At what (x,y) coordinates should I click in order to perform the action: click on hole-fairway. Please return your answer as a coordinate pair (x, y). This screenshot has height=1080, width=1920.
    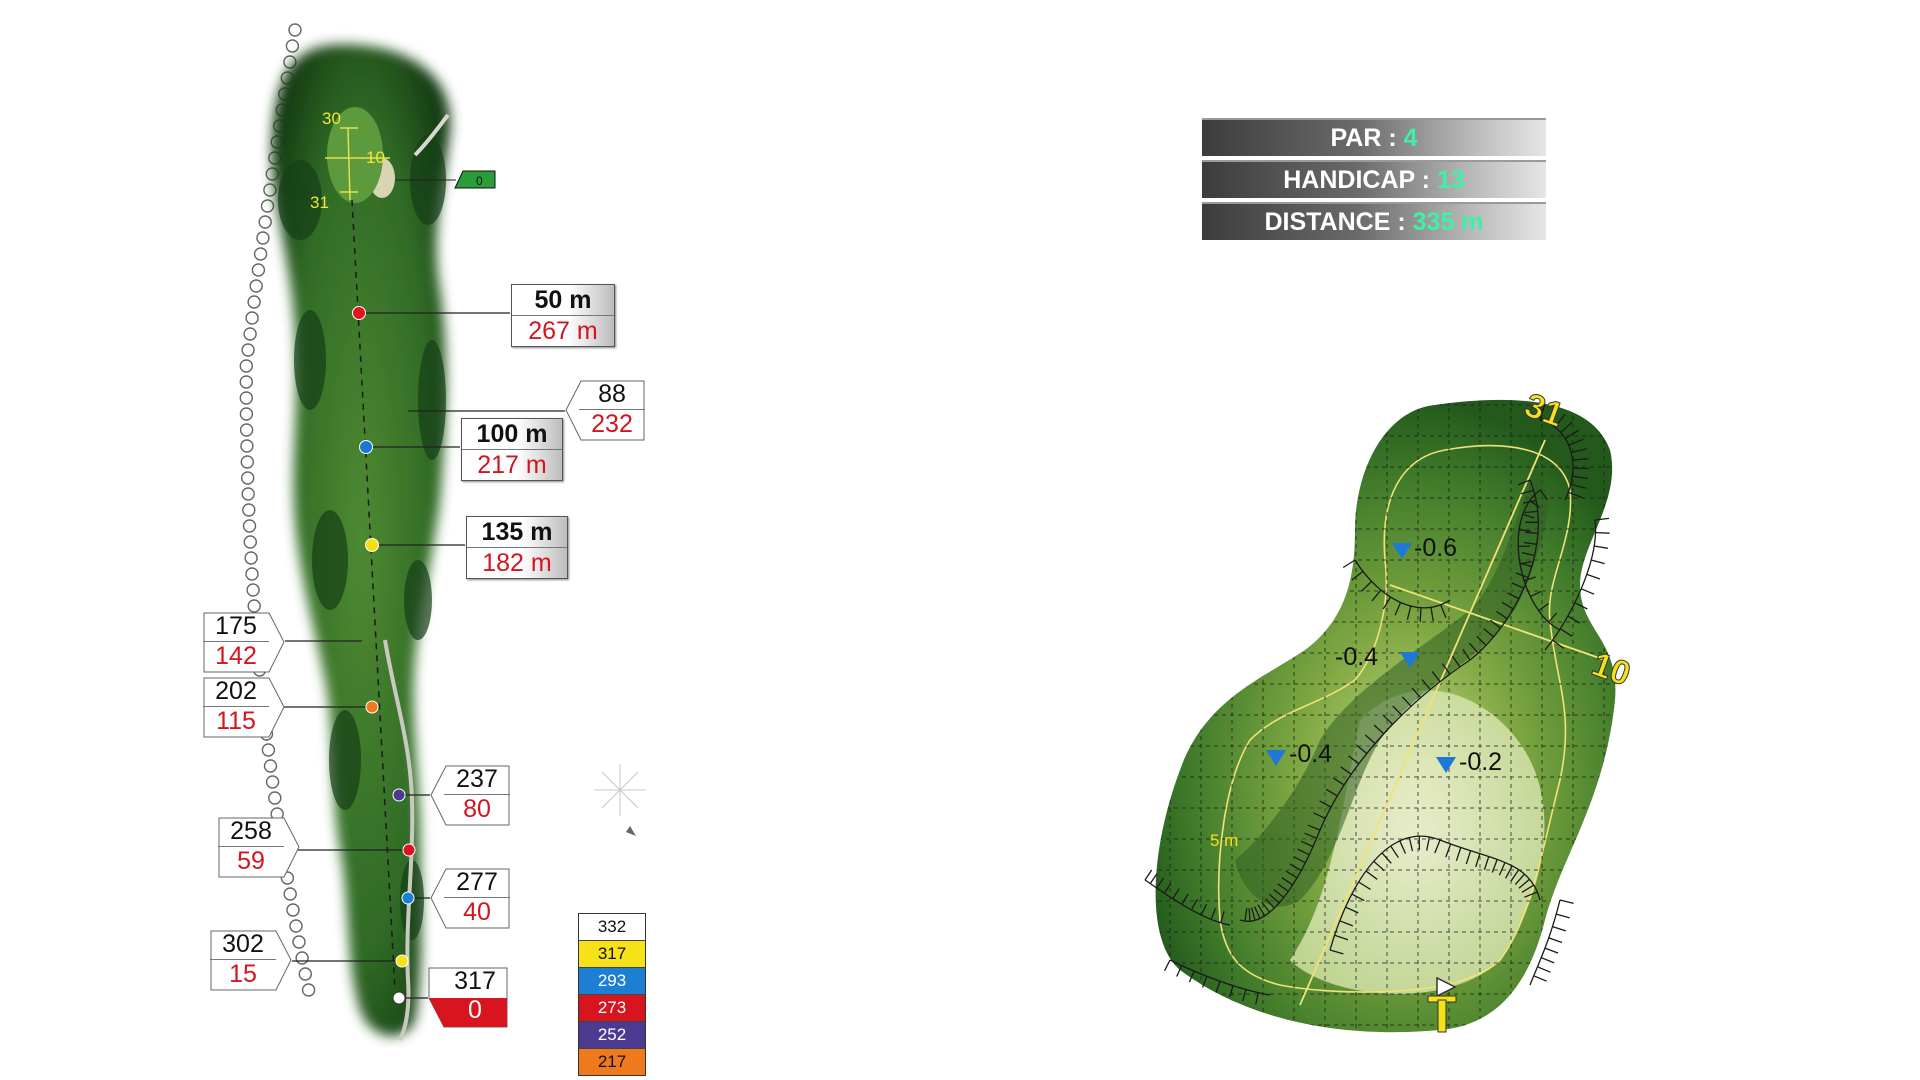
    Looking at the image, I should click on (361, 540).